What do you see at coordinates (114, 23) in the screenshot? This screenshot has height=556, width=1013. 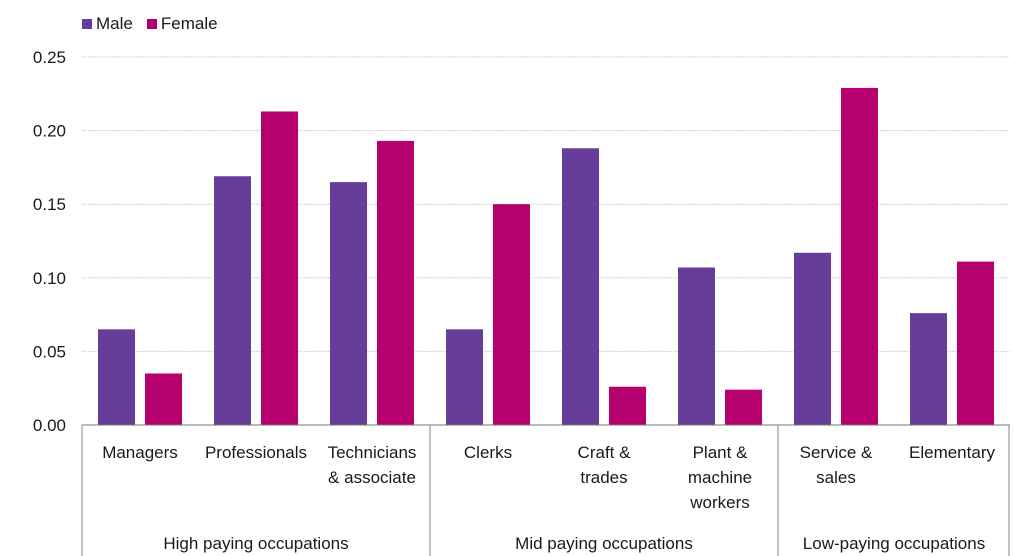 I see `legend-label-male: Male` at bounding box center [114, 23].